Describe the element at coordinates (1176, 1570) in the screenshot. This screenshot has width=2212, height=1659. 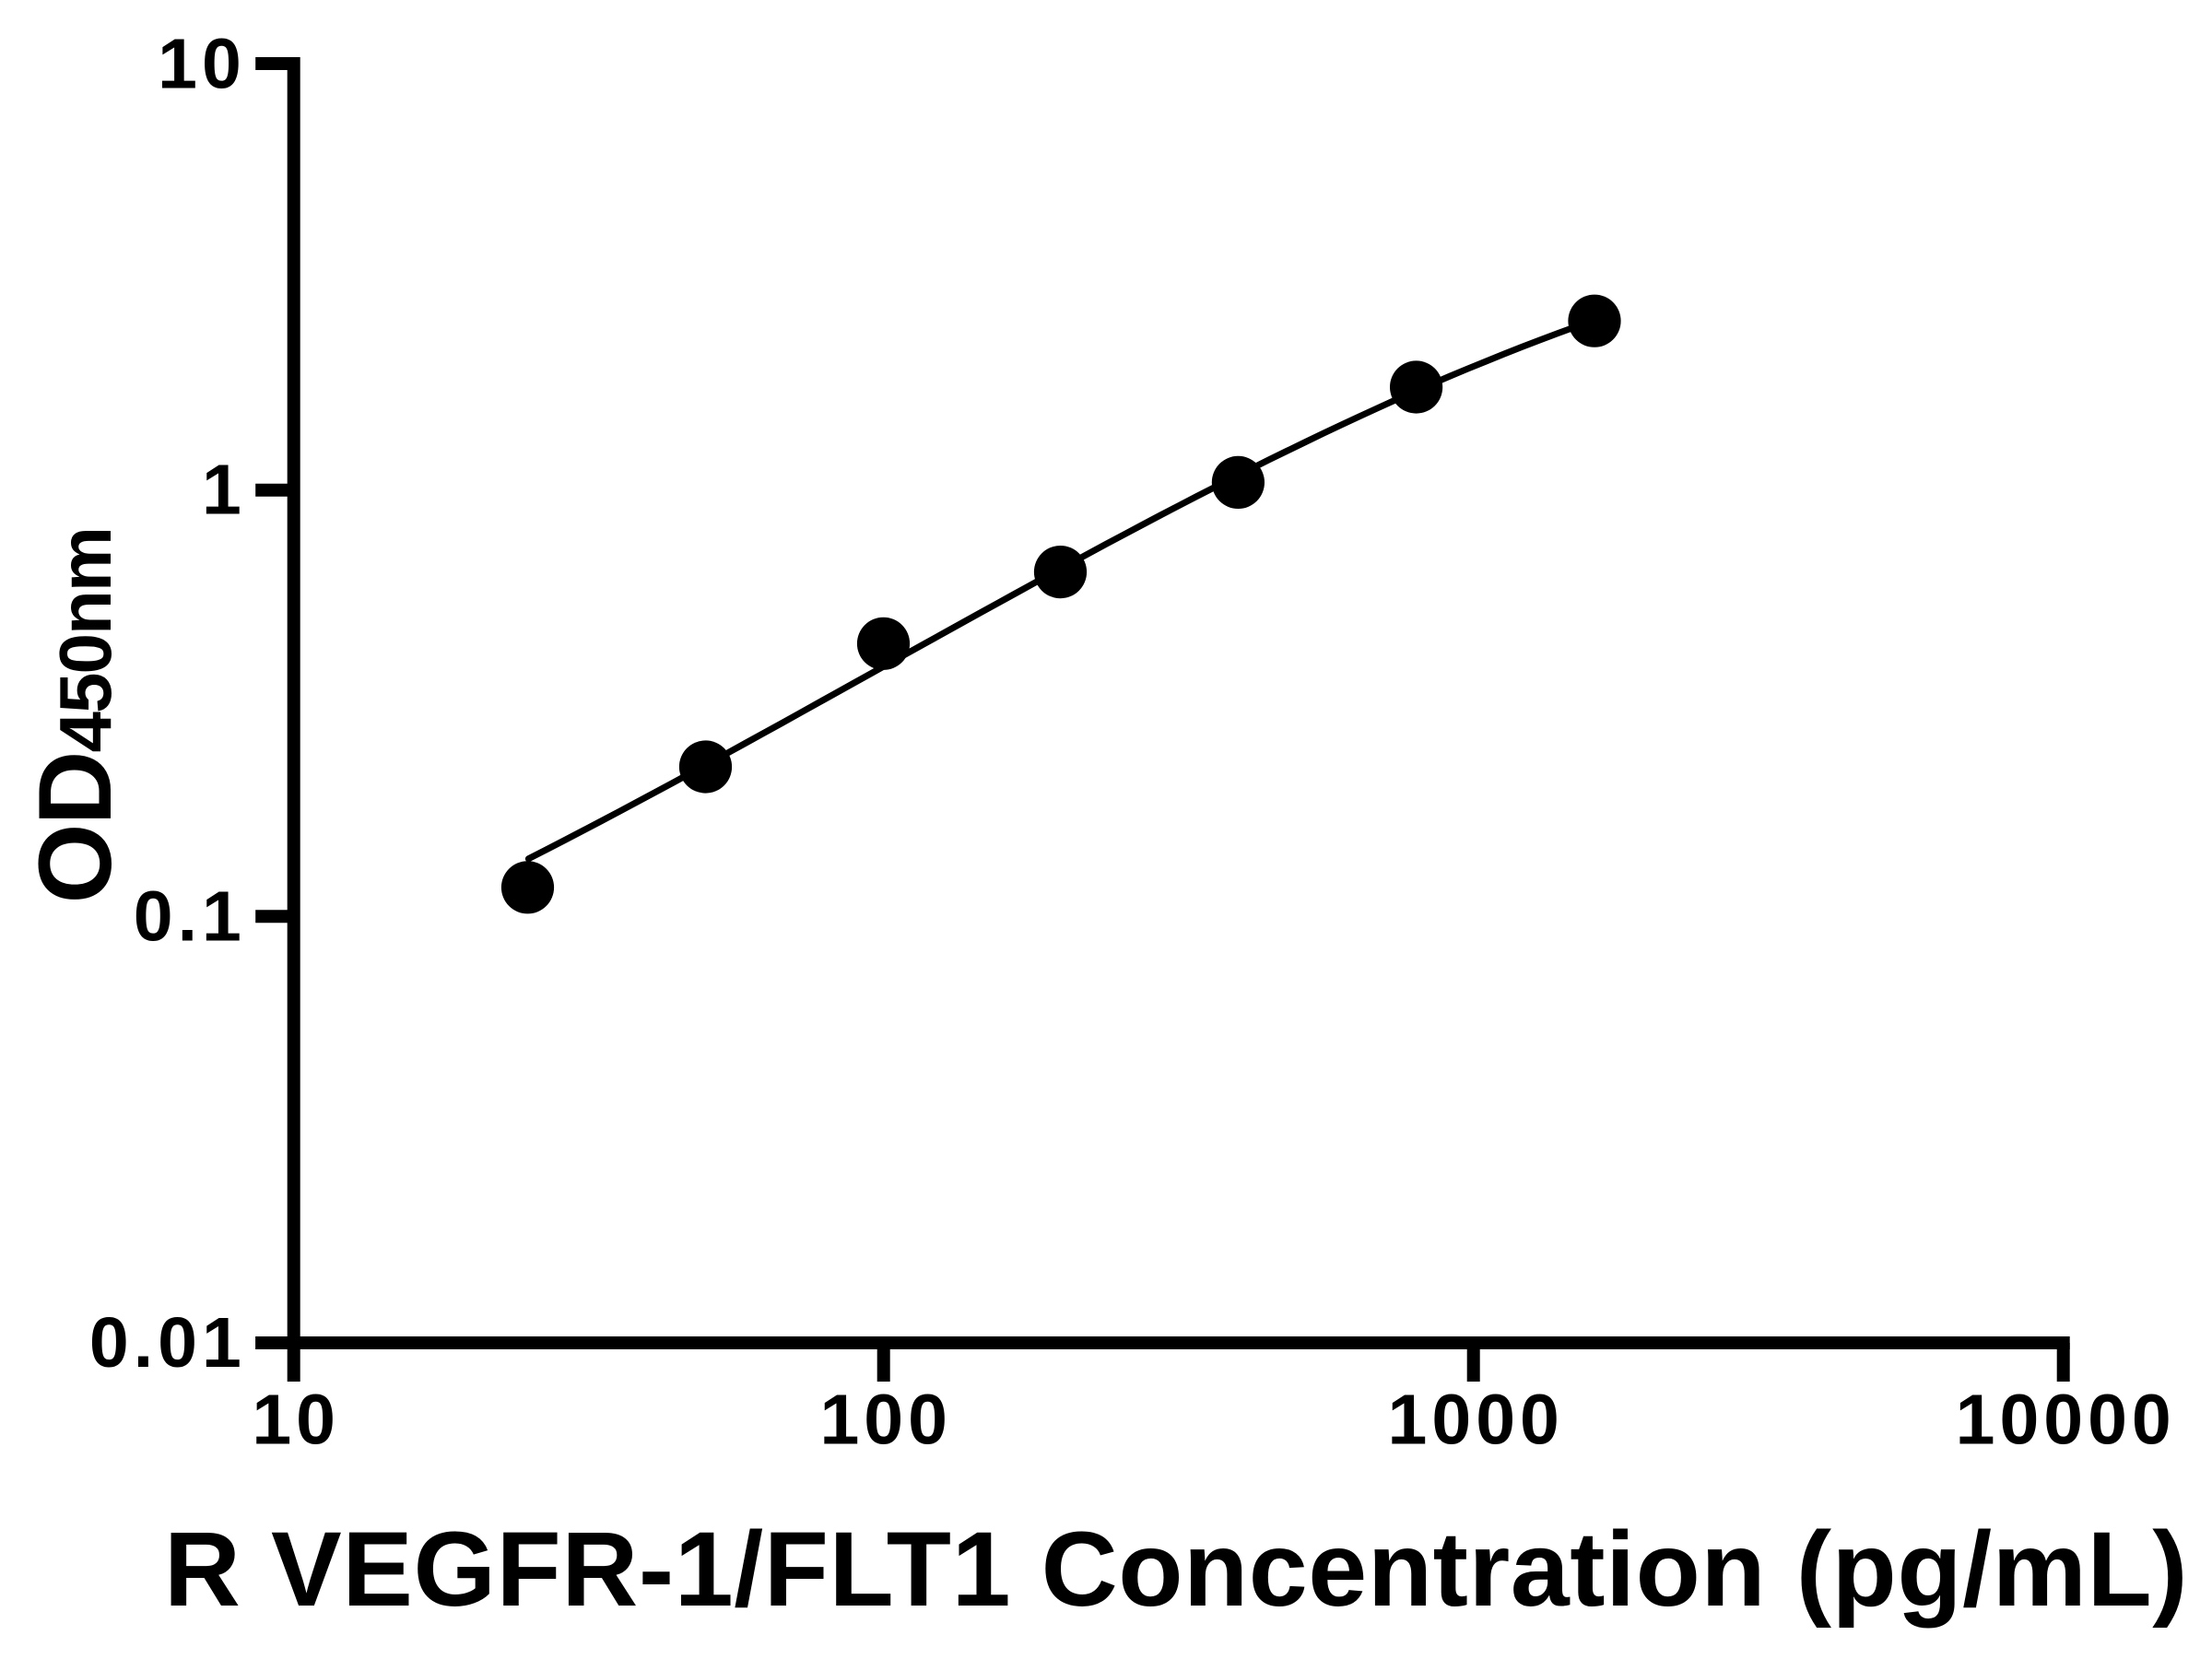
I see `svg-text:R VEGFR-1/FLT1 Concentration (: R VEGFR-1/FLT1 Concentration (pg/mL)` at that location.